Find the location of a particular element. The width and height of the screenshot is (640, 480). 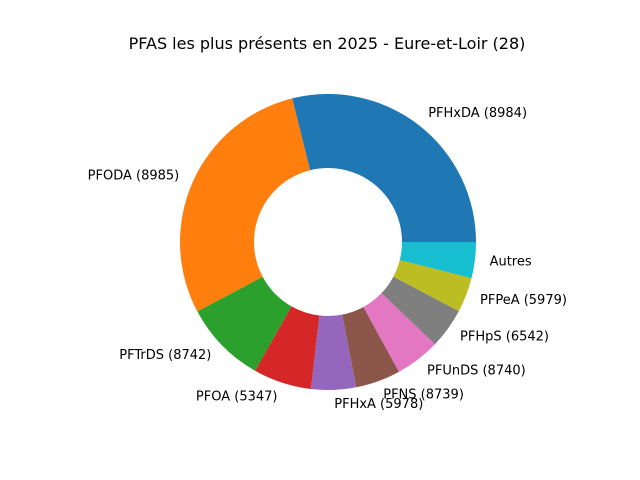

slice-label-pfoa: PFOA (5347) is located at coordinates (237, 396).